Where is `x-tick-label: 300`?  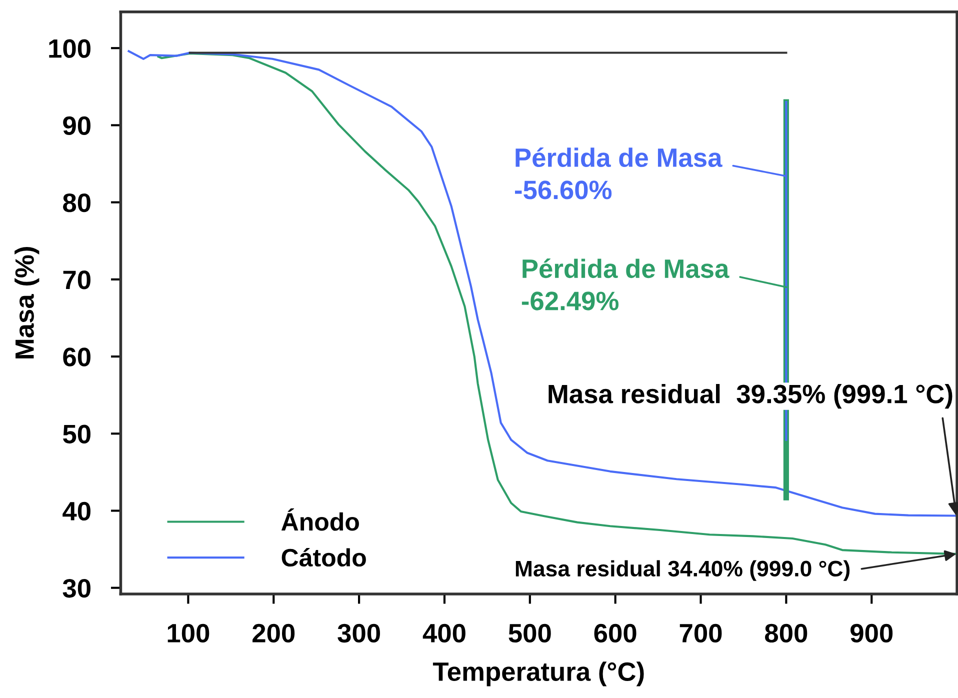
x-tick-label: 300 is located at coordinates (359, 633).